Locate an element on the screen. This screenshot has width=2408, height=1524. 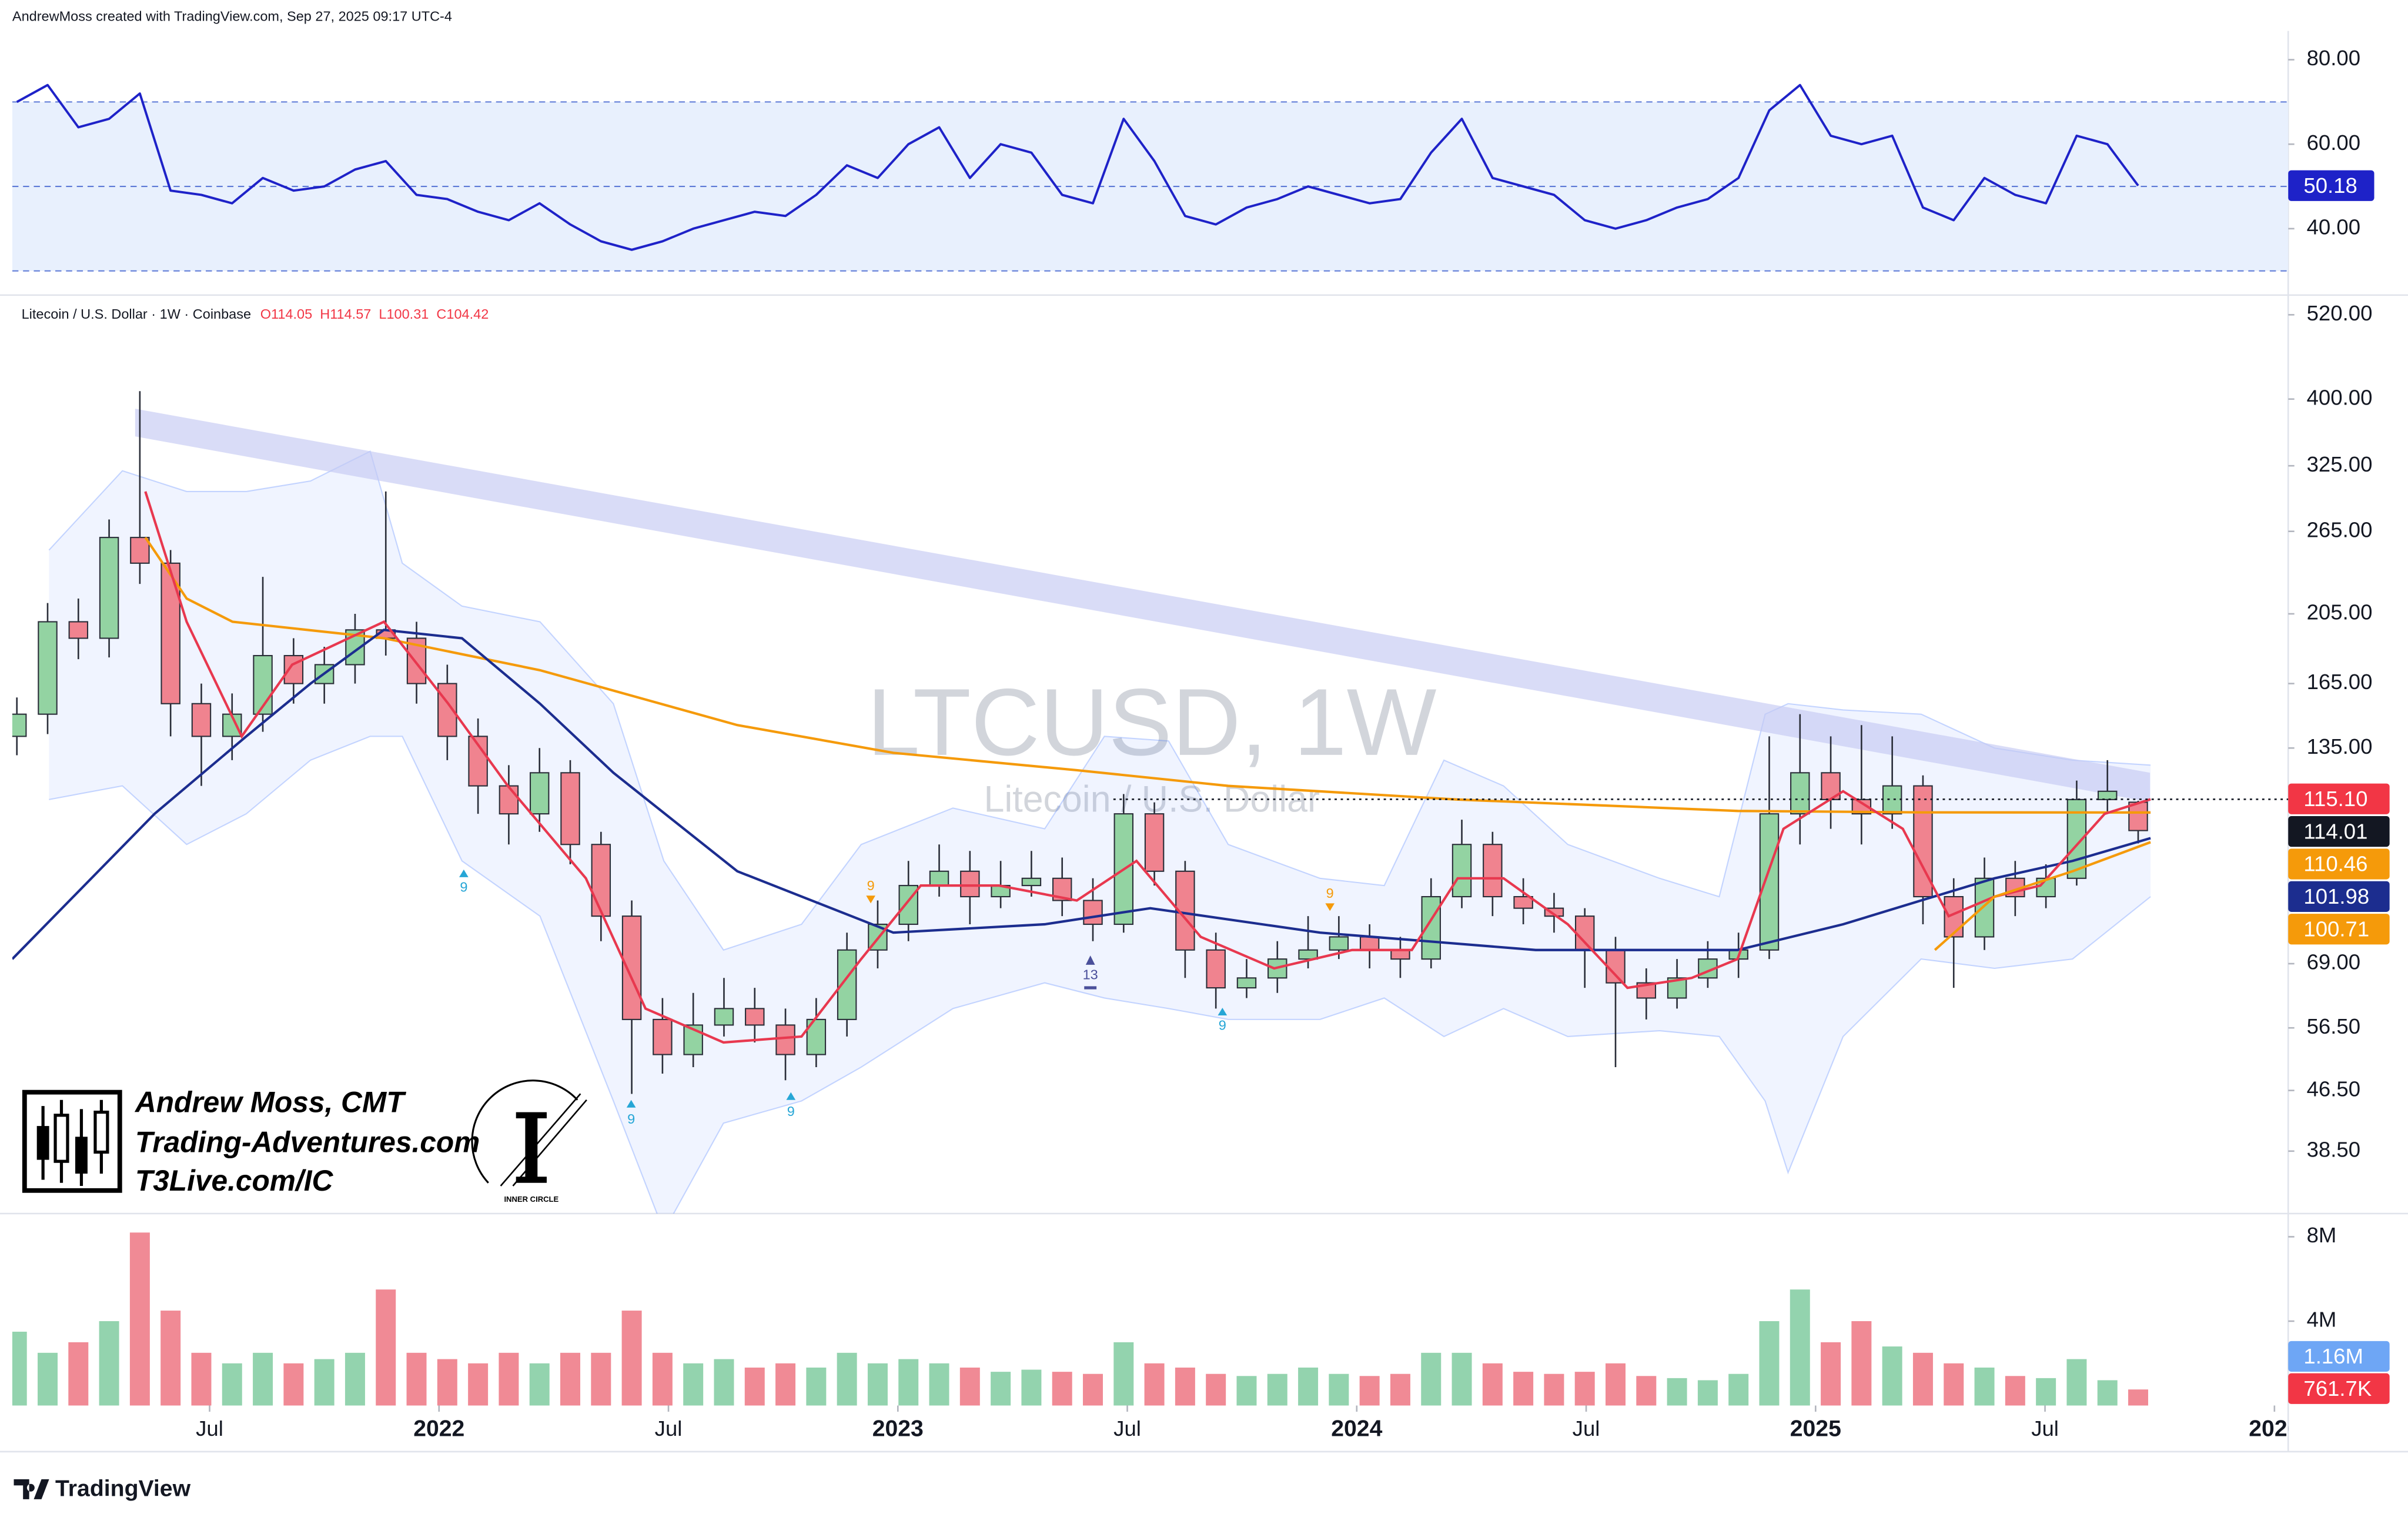
badge-arc is located at coordinates (524, 1132).